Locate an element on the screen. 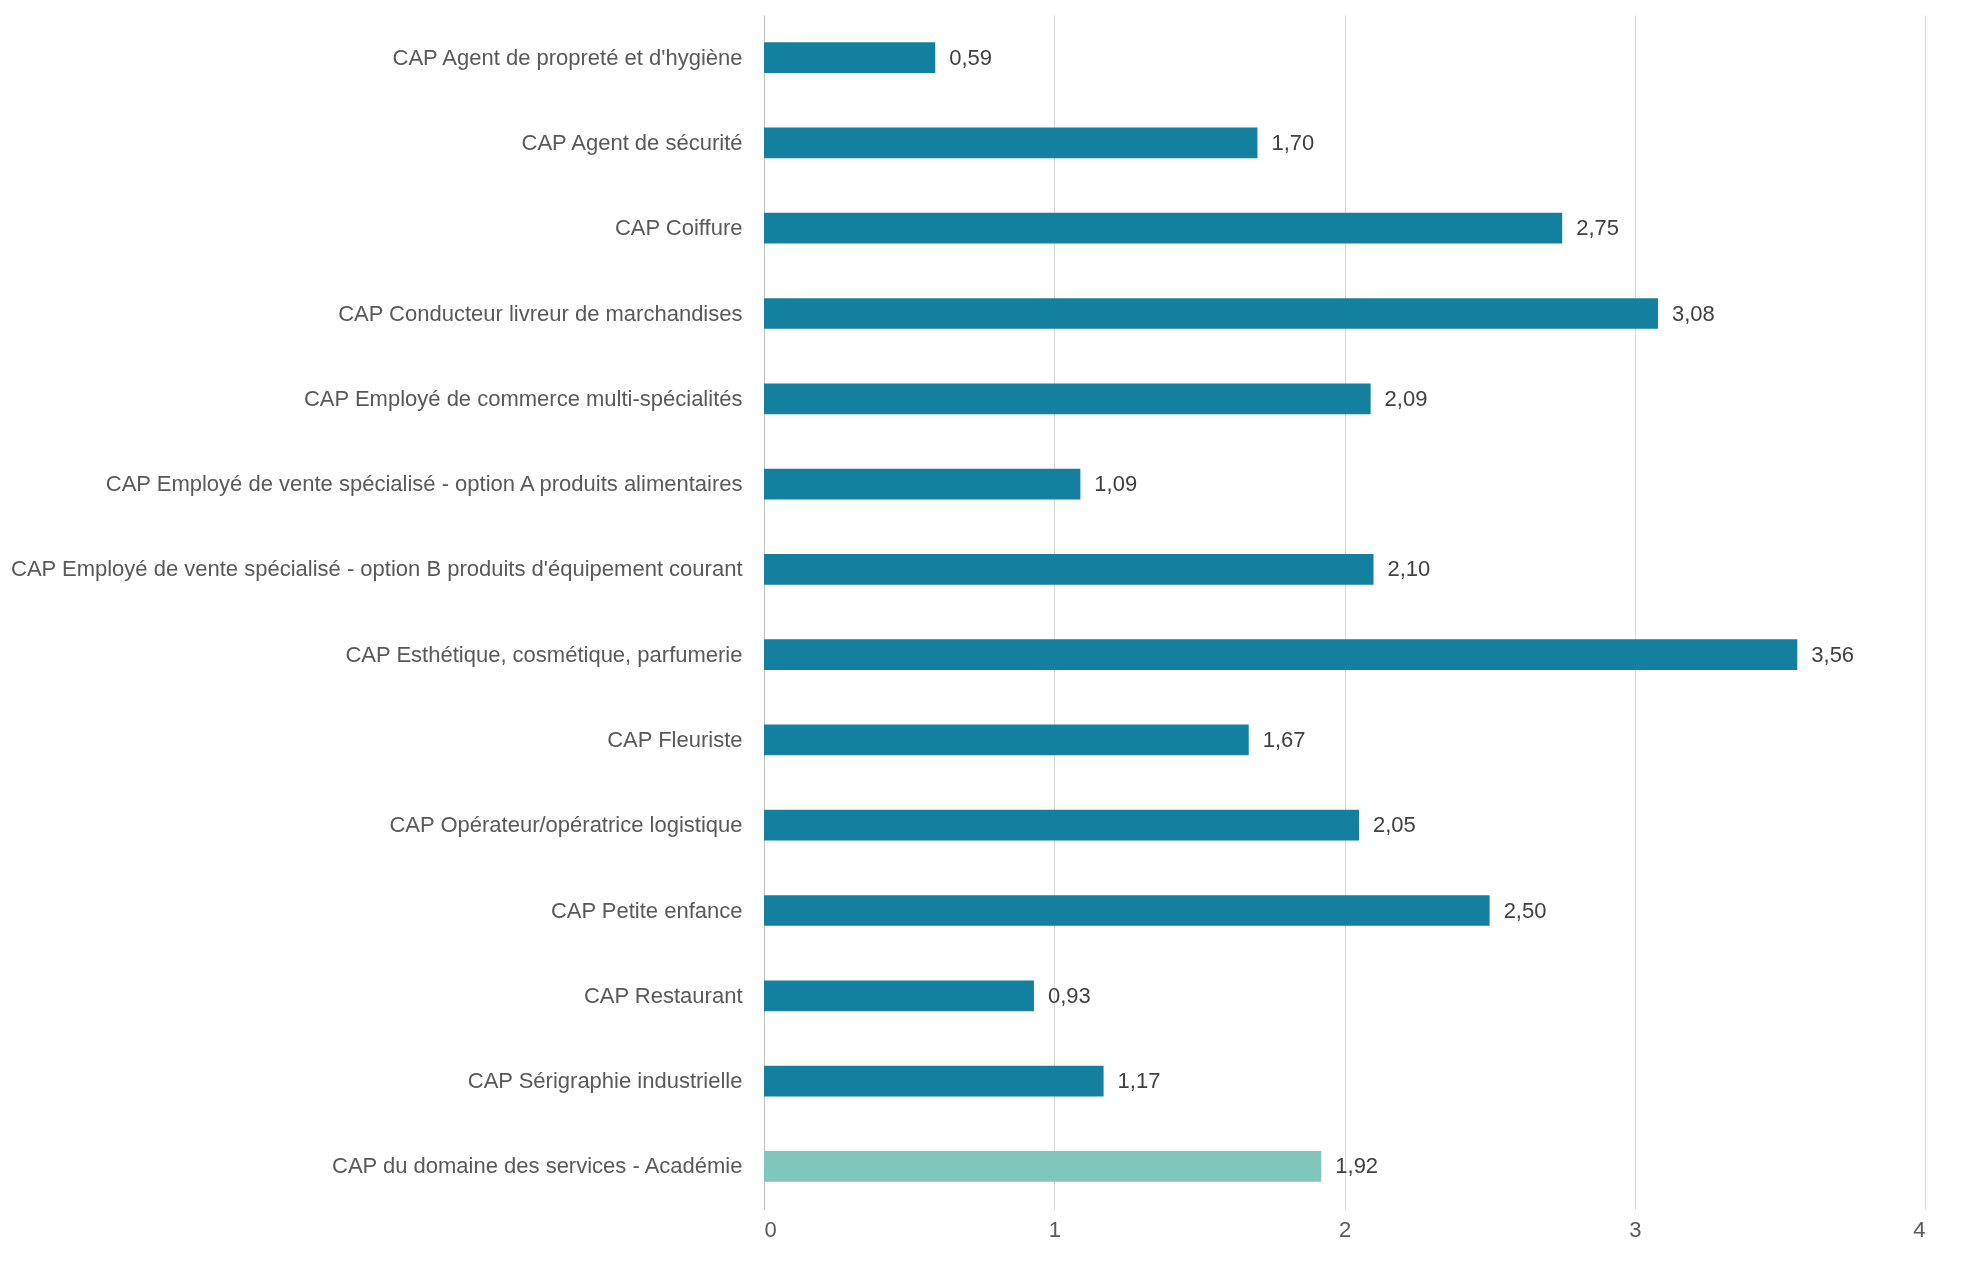  y-tick-label: CAP Conducteur livreur de marchandises is located at coordinates (540, 313).